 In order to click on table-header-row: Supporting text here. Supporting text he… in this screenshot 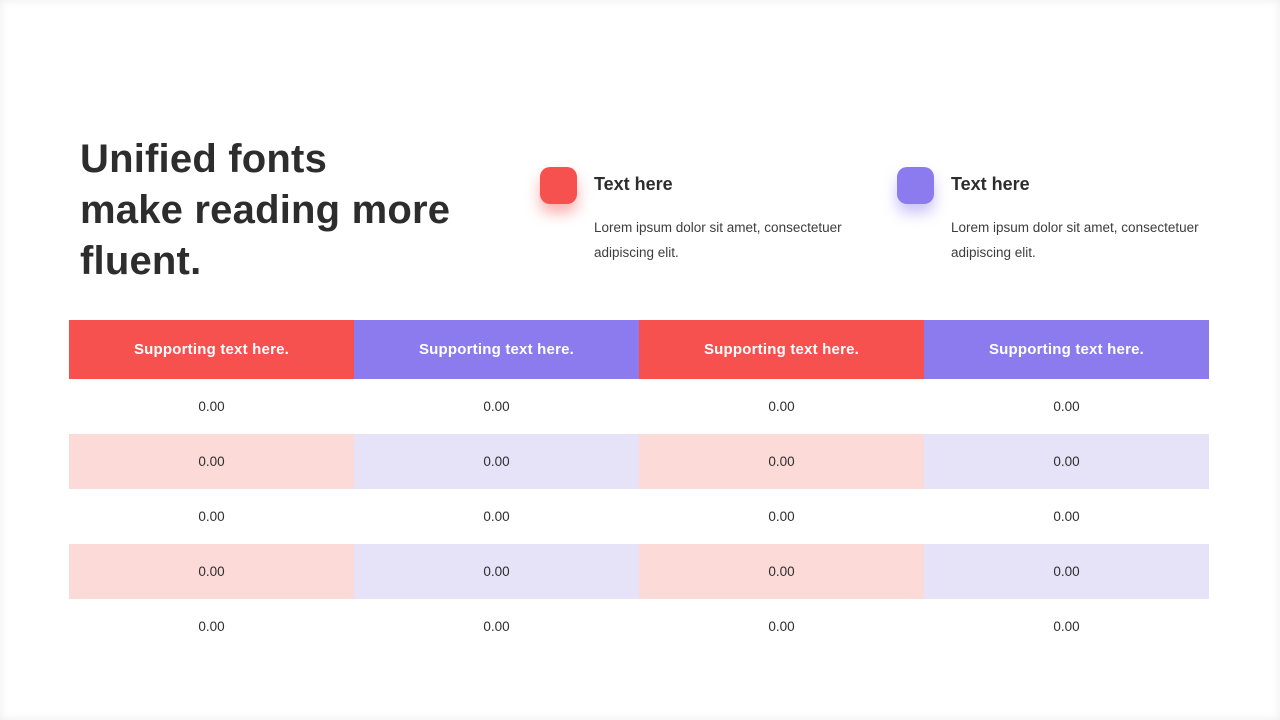, I will do `click(639, 349)`.